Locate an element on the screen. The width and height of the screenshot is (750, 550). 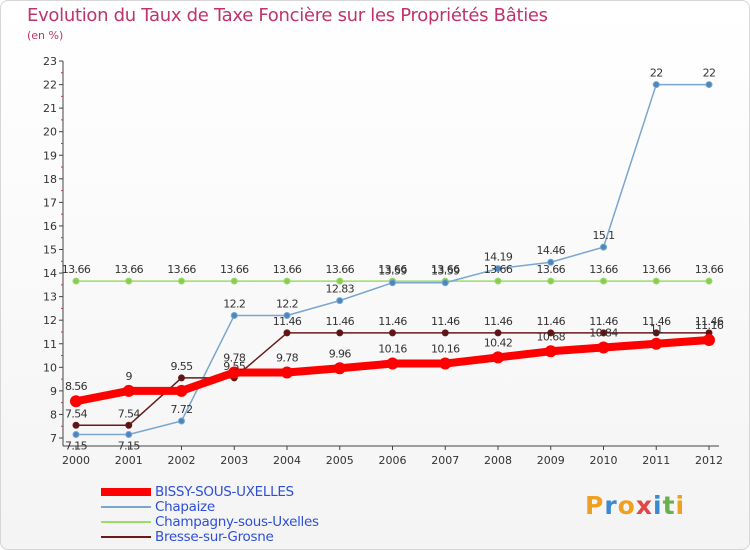
data-label: 7.72 is located at coordinates (181, 409).